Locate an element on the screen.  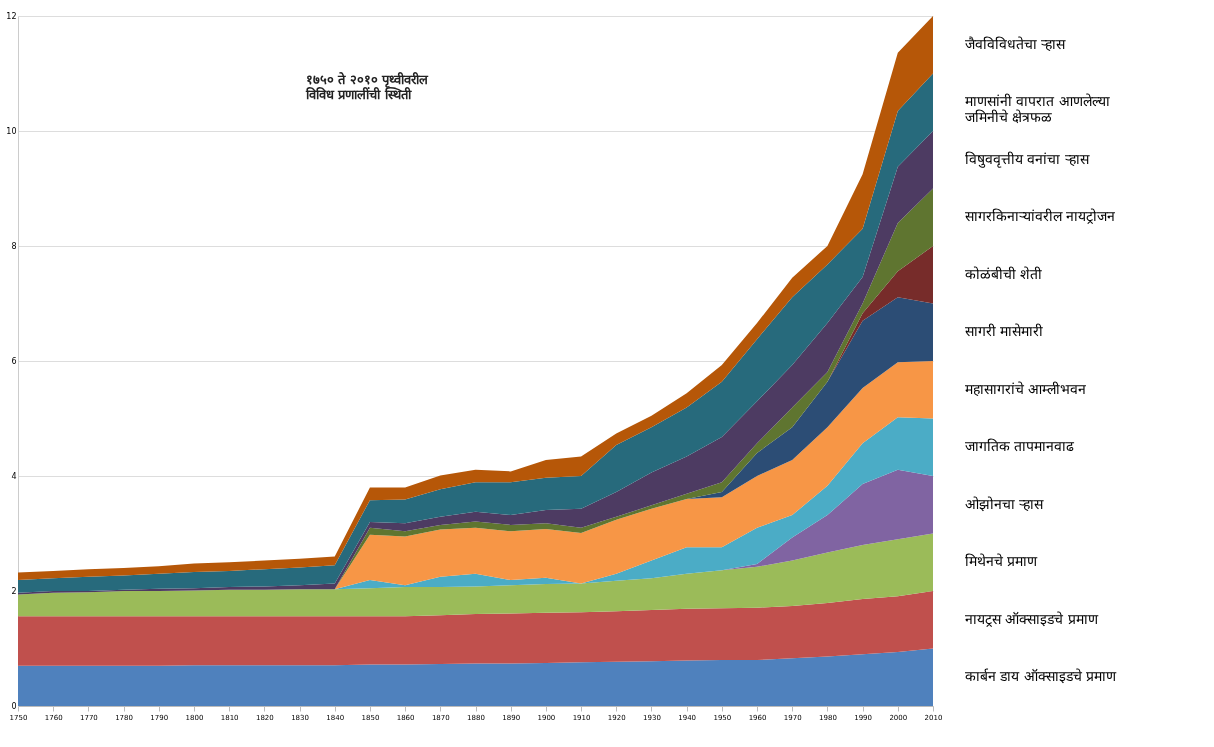
text: सागरी मासेमारी is located at coordinates (1004, 331).